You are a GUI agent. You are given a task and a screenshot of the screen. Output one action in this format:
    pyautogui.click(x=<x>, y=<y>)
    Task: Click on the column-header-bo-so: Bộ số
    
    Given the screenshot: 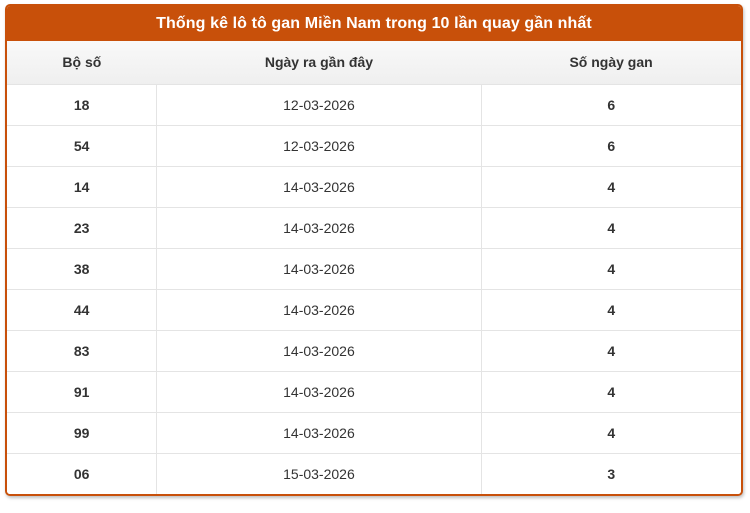 What is the action you would take?
    pyautogui.click(x=82, y=63)
    